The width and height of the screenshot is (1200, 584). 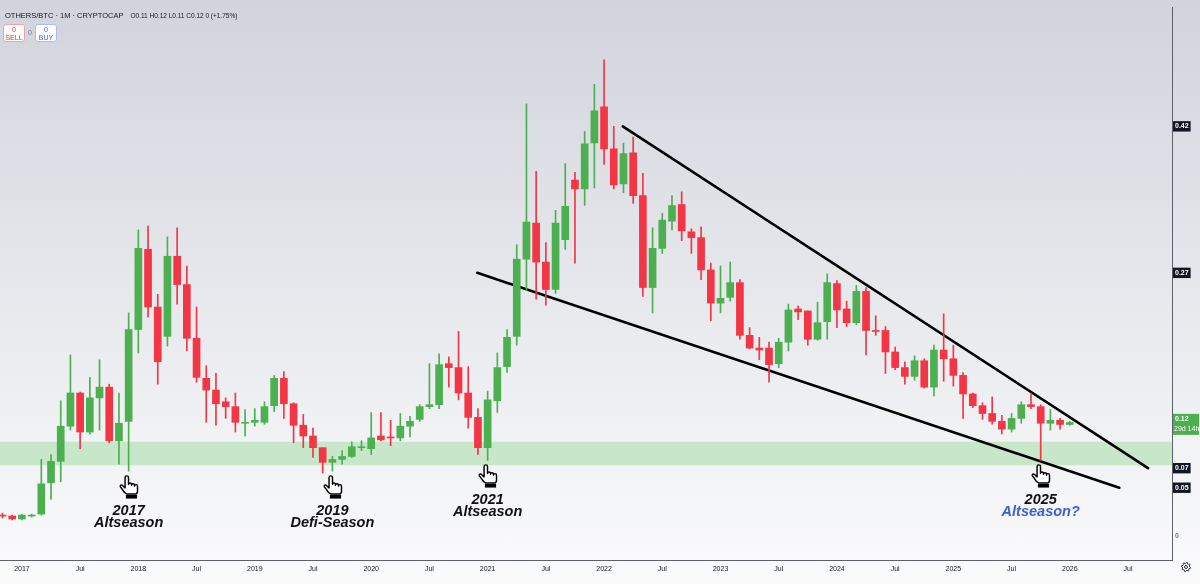 I want to click on annotation: 2025, so click(x=1040, y=499).